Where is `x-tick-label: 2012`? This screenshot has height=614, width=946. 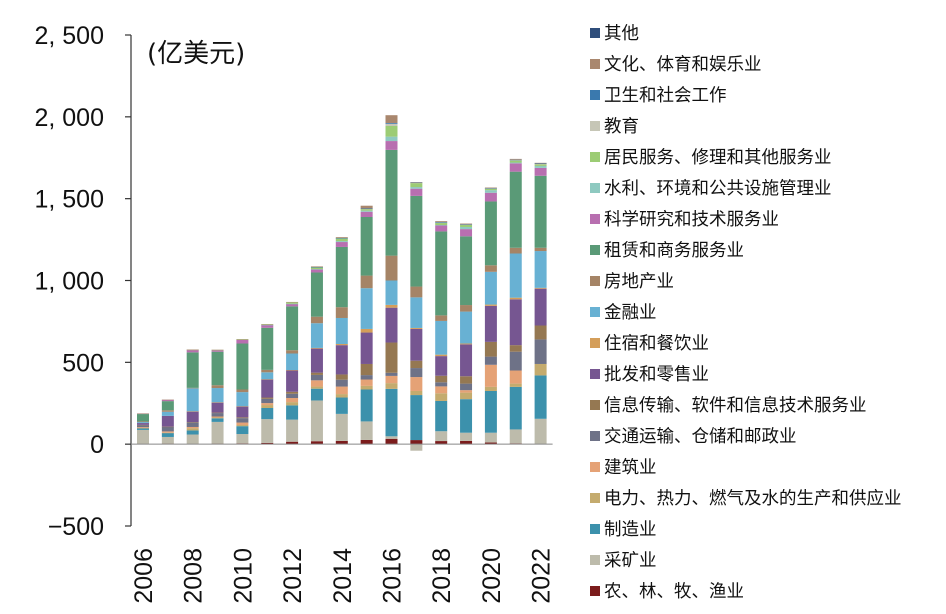 x-tick-label: 2012 is located at coordinates (293, 576).